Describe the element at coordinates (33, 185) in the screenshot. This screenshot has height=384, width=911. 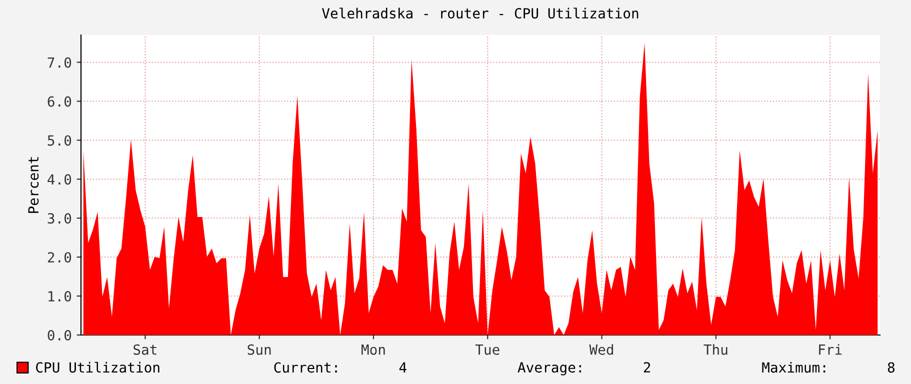
I see `y-axis-title: Percent` at that location.